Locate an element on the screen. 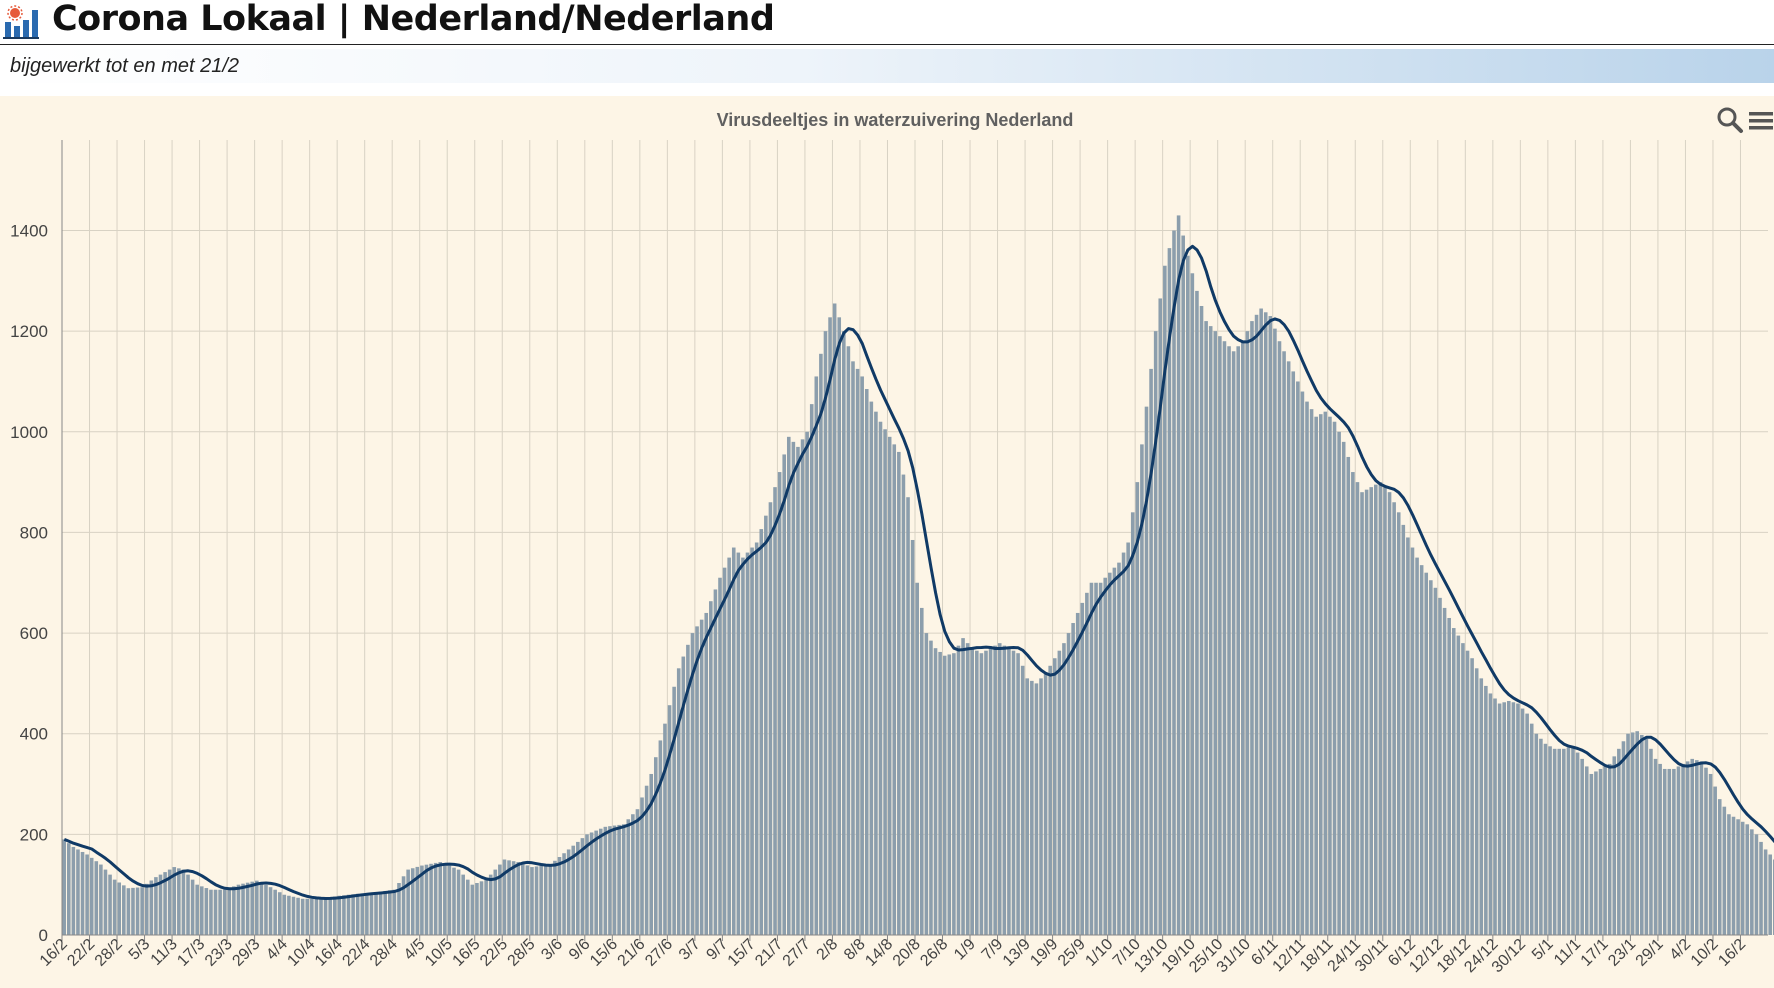 This screenshot has height=988, width=1774. x-tick-label: 19/9 is located at coordinates (1044, 953).